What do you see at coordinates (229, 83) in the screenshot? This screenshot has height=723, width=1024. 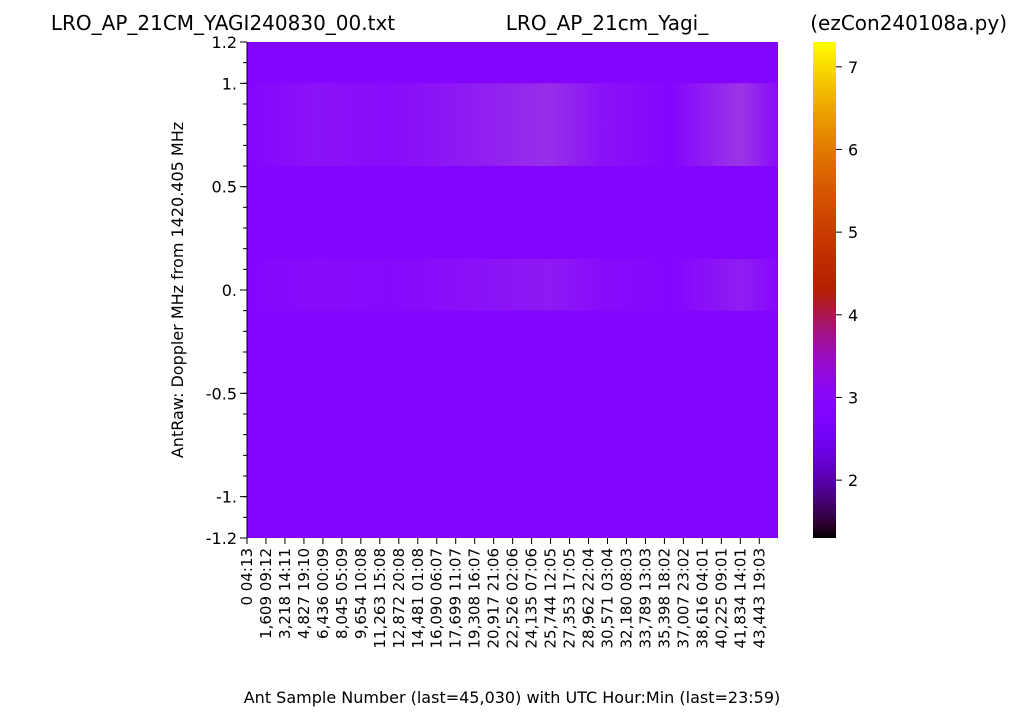 I see `y-tick-label: 1.` at bounding box center [229, 83].